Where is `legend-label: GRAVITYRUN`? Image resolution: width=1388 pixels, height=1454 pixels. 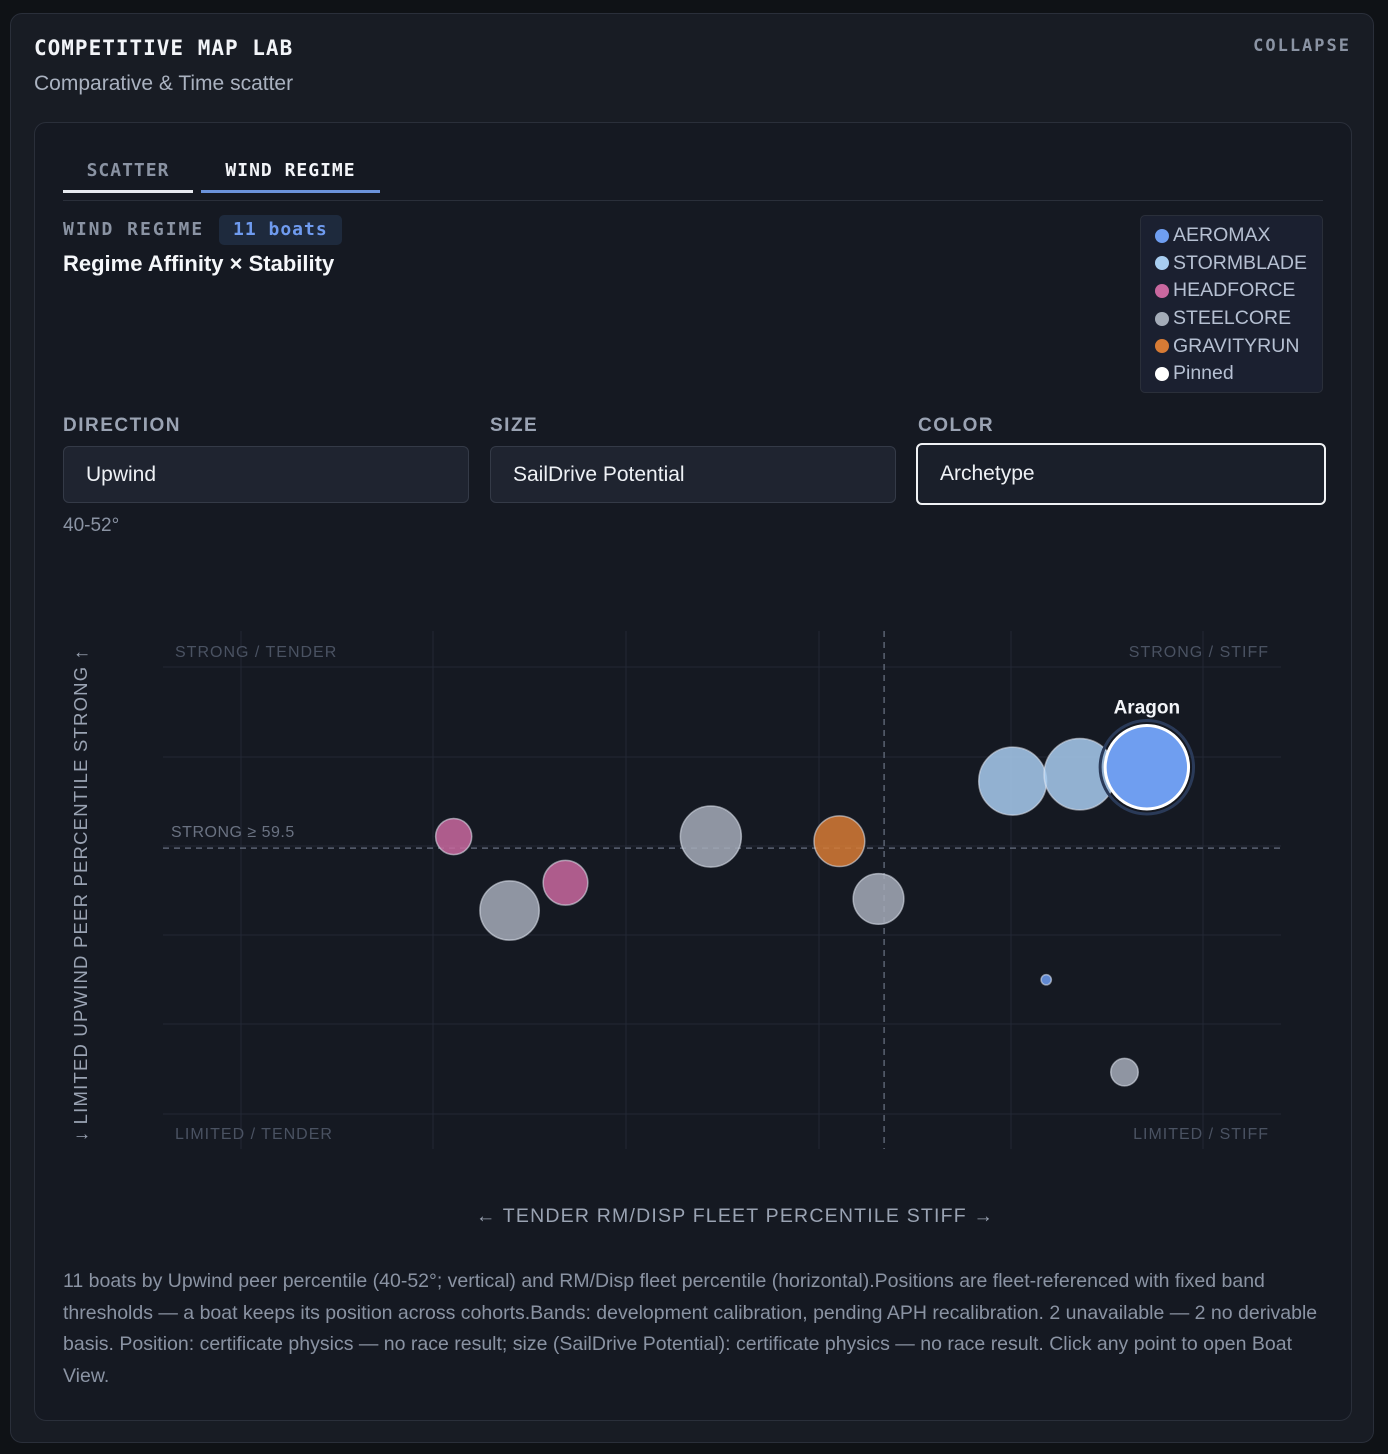
legend-label: GRAVITYRUN is located at coordinates (1236, 345).